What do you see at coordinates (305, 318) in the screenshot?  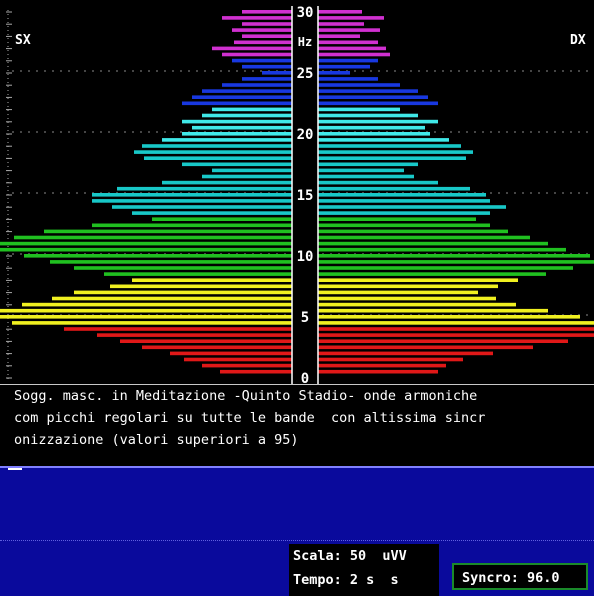 I see `tick-label: 5` at bounding box center [305, 318].